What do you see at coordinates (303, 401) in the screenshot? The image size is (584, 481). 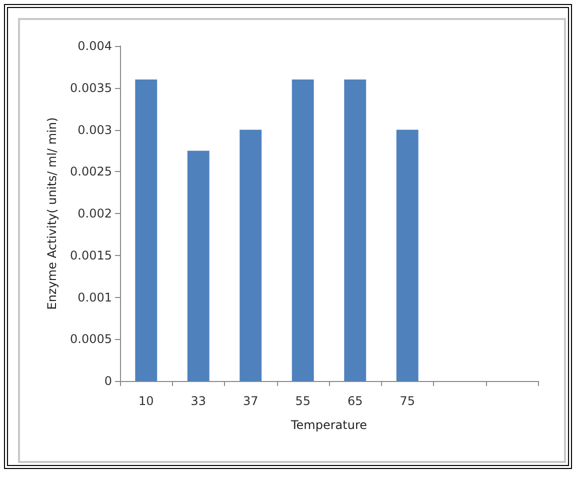 I see `x-tick-label: 55` at bounding box center [303, 401].